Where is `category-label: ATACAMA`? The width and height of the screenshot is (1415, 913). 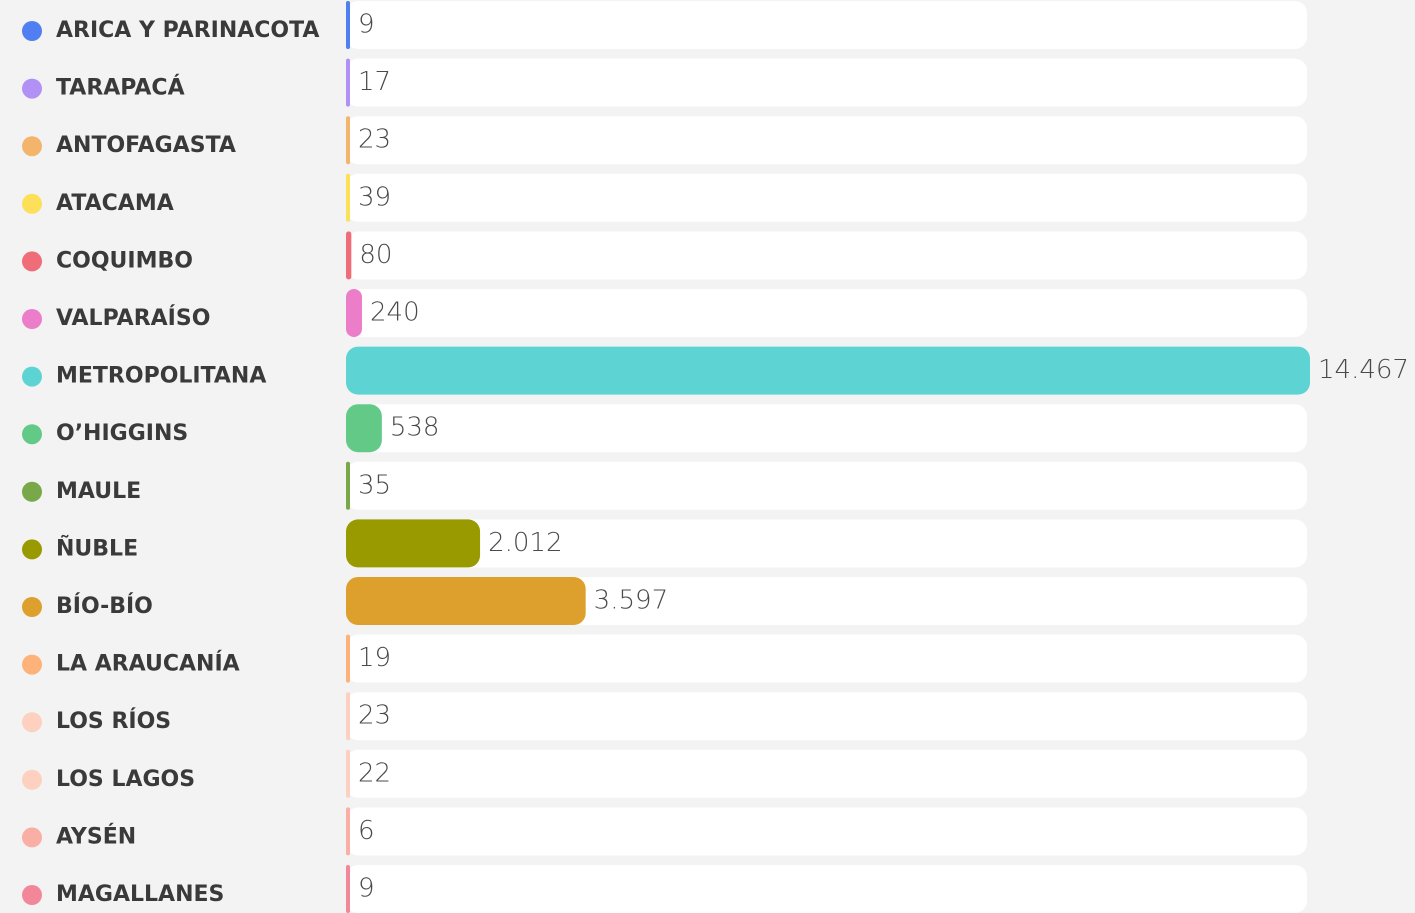
category-label: ATACAMA is located at coordinates (115, 203).